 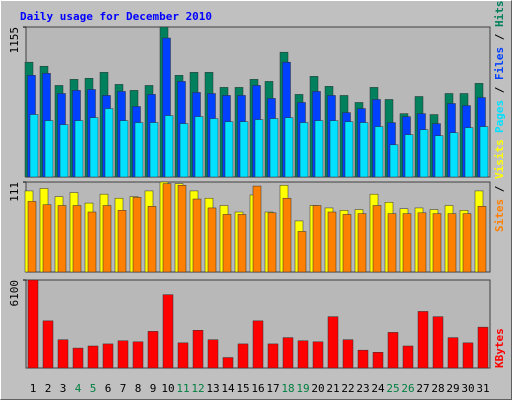 What do you see at coordinates (14, 192) in the screenshot?
I see `y-tick-label: 111` at bounding box center [14, 192].